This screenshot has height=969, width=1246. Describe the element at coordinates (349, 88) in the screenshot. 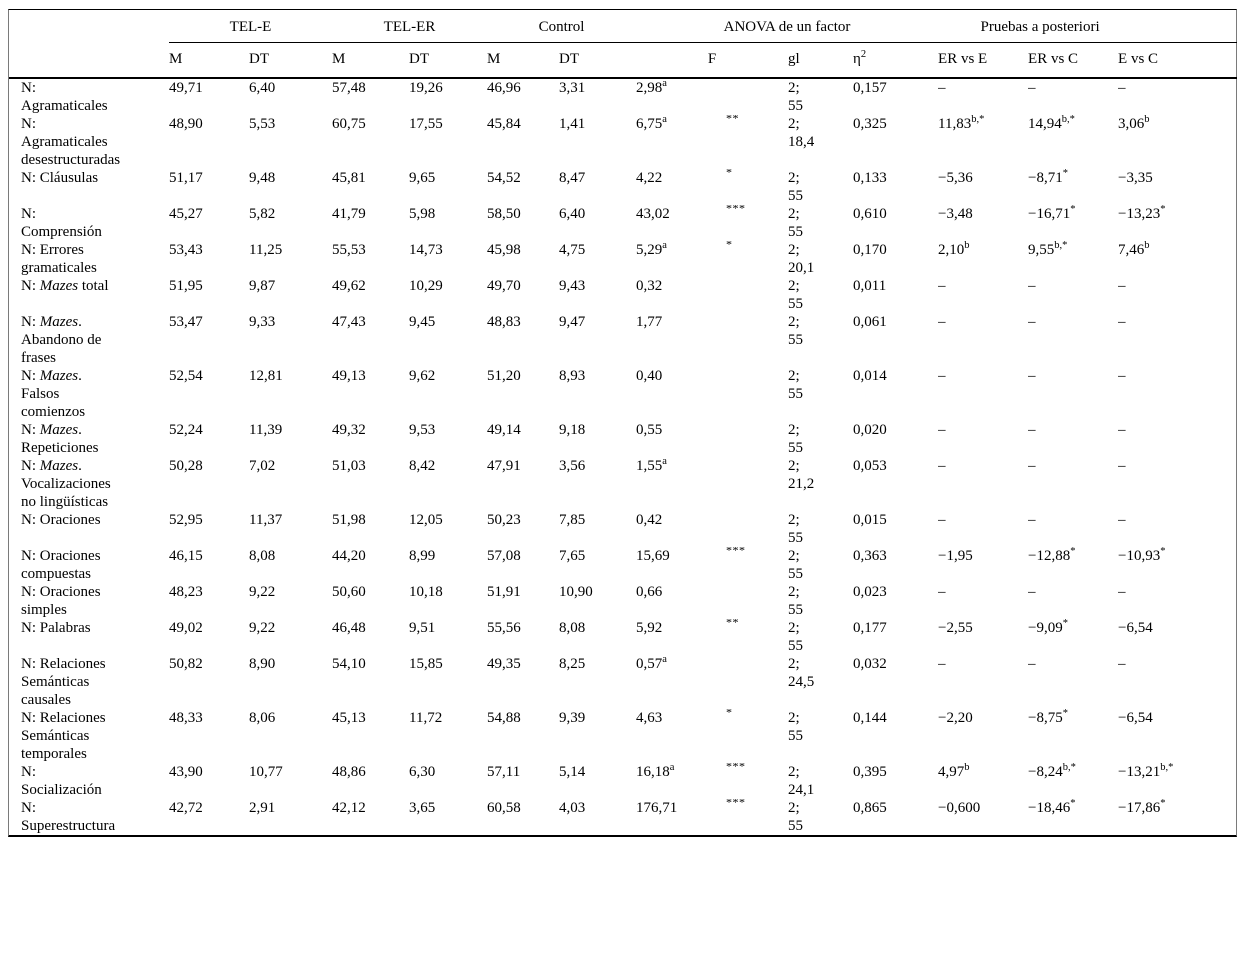

I see `tel-er-m-cell: 57,48` at that location.